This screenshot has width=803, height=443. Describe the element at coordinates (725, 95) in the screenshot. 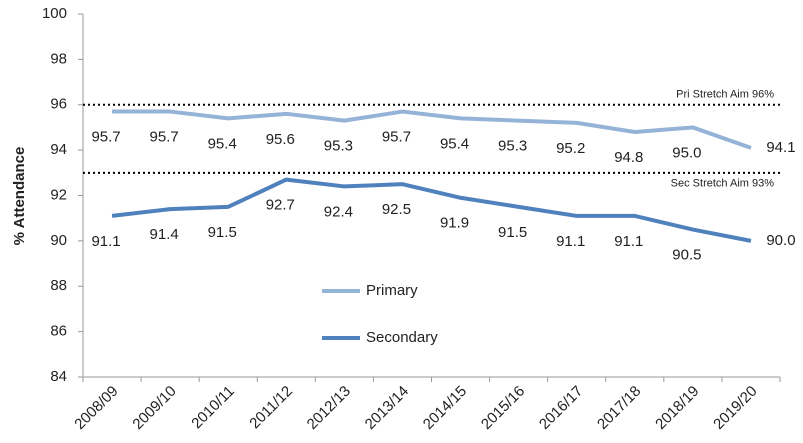

I see `reference-label: Pri Stretch Aim 96%` at that location.